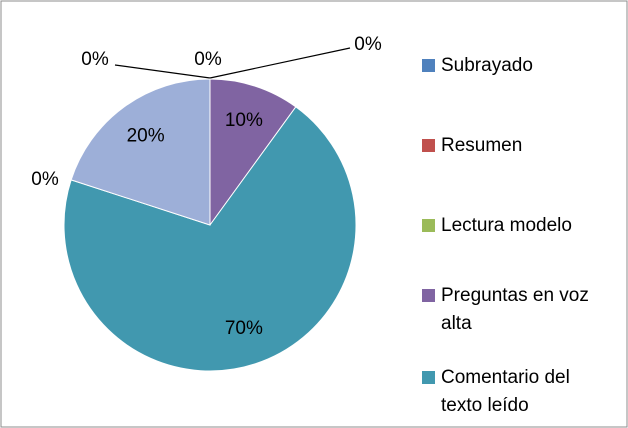 Image resolution: width=628 pixels, height=428 pixels. I want to click on legend-entry: Resumen, so click(522, 146).